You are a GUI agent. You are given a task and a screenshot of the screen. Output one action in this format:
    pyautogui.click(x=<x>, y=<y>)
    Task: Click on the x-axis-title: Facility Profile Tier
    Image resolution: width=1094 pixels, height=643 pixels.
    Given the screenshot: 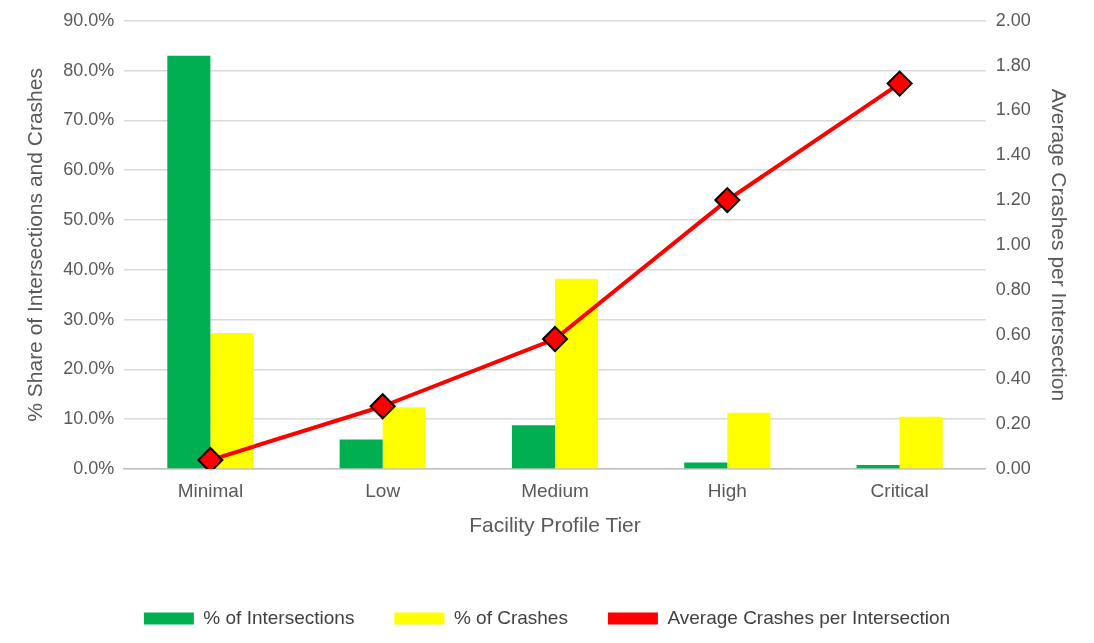 What is the action you would take?
    pyautogui.click(x=555, y=525)
    